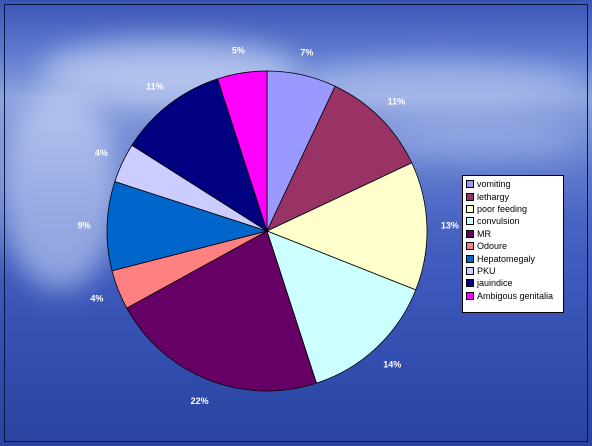  I want to click on pie-slice-jauindice, so click(199, 155).